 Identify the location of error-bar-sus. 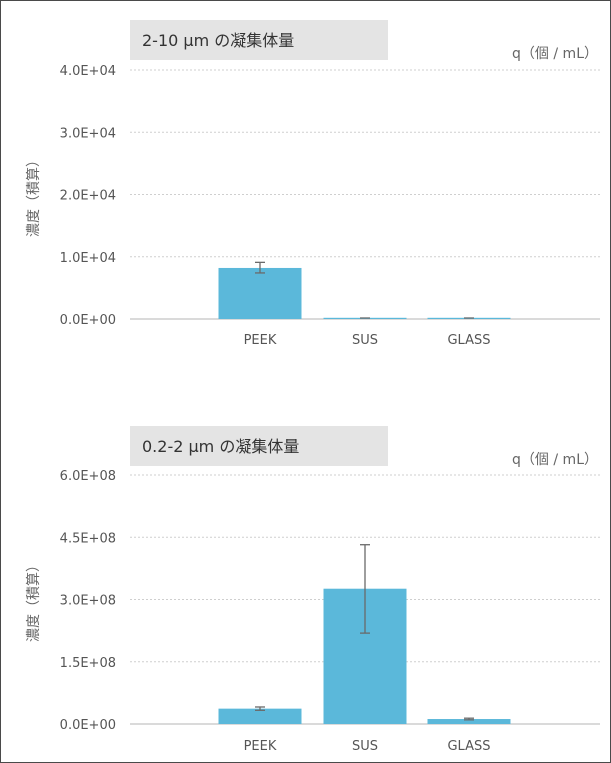
(365, 589).